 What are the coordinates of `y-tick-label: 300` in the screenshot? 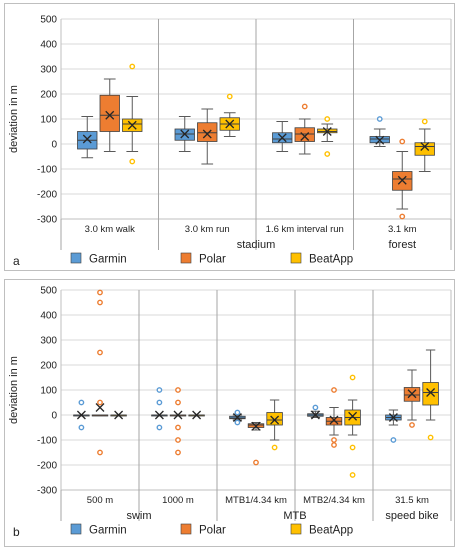 It's located at (48, 341).